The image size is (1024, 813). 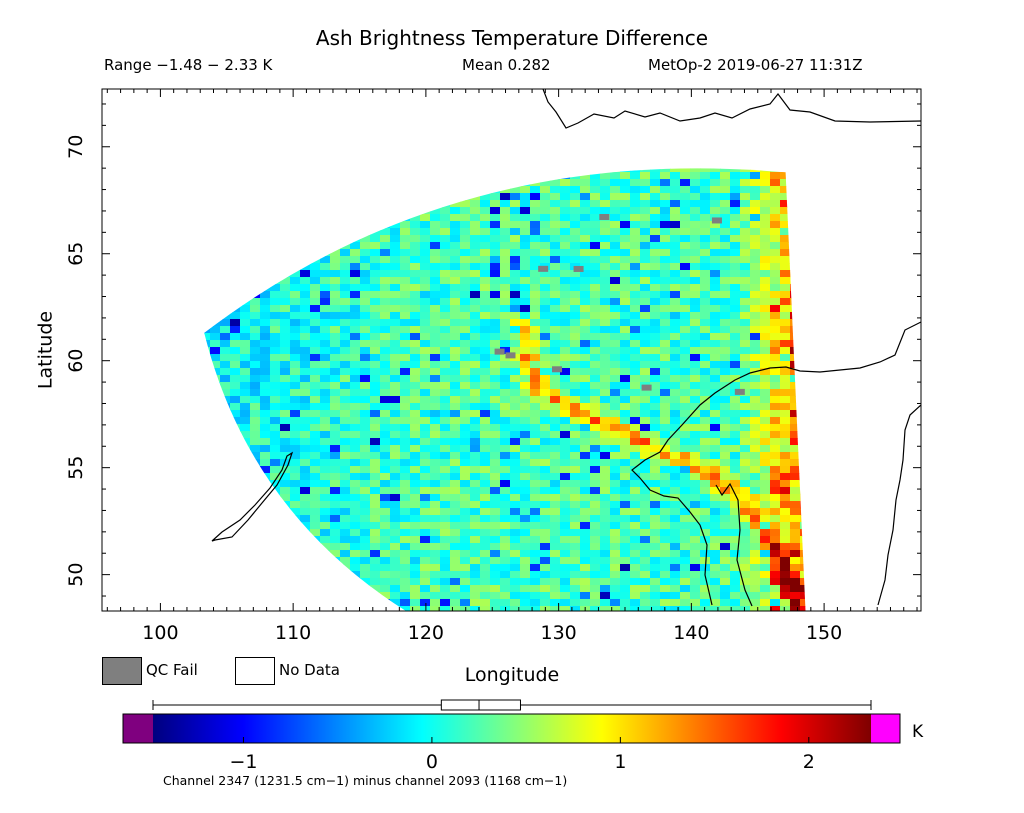 I want to click on qc-fail-pixel, so click(x=604, y=216).